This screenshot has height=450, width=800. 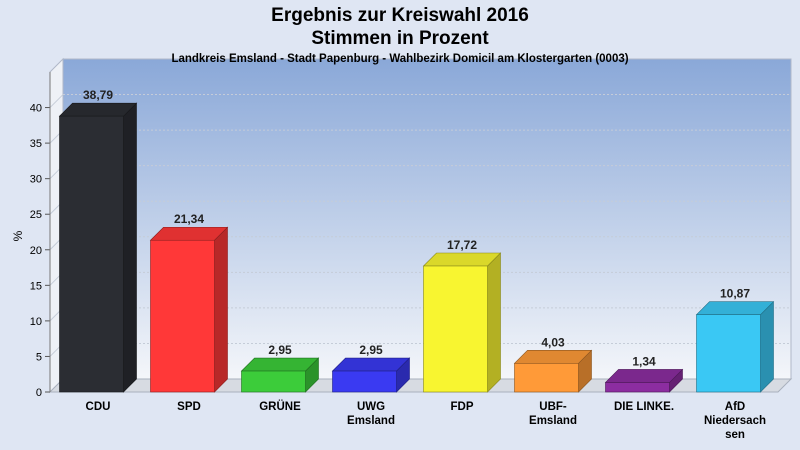 I want to click on category-label: CDU, so click(x=98, y=407).